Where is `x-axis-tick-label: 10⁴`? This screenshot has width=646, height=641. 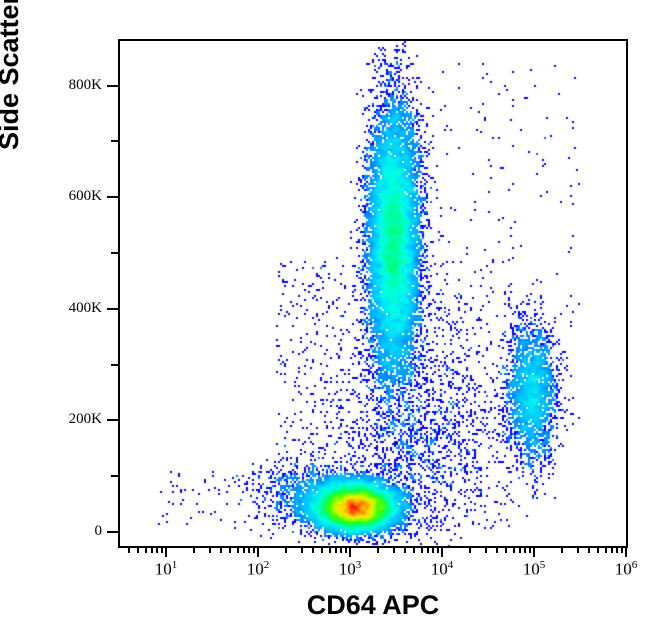
x-axis-tick-label: 10⁴ is located at coordinates (442, 569).